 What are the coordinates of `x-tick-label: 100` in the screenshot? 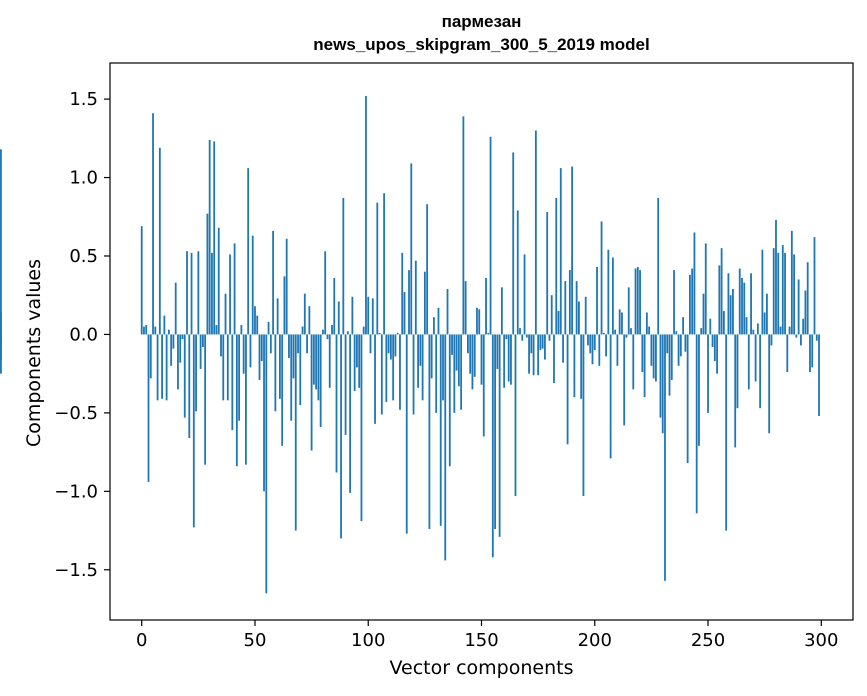 It's located at (368, 640).